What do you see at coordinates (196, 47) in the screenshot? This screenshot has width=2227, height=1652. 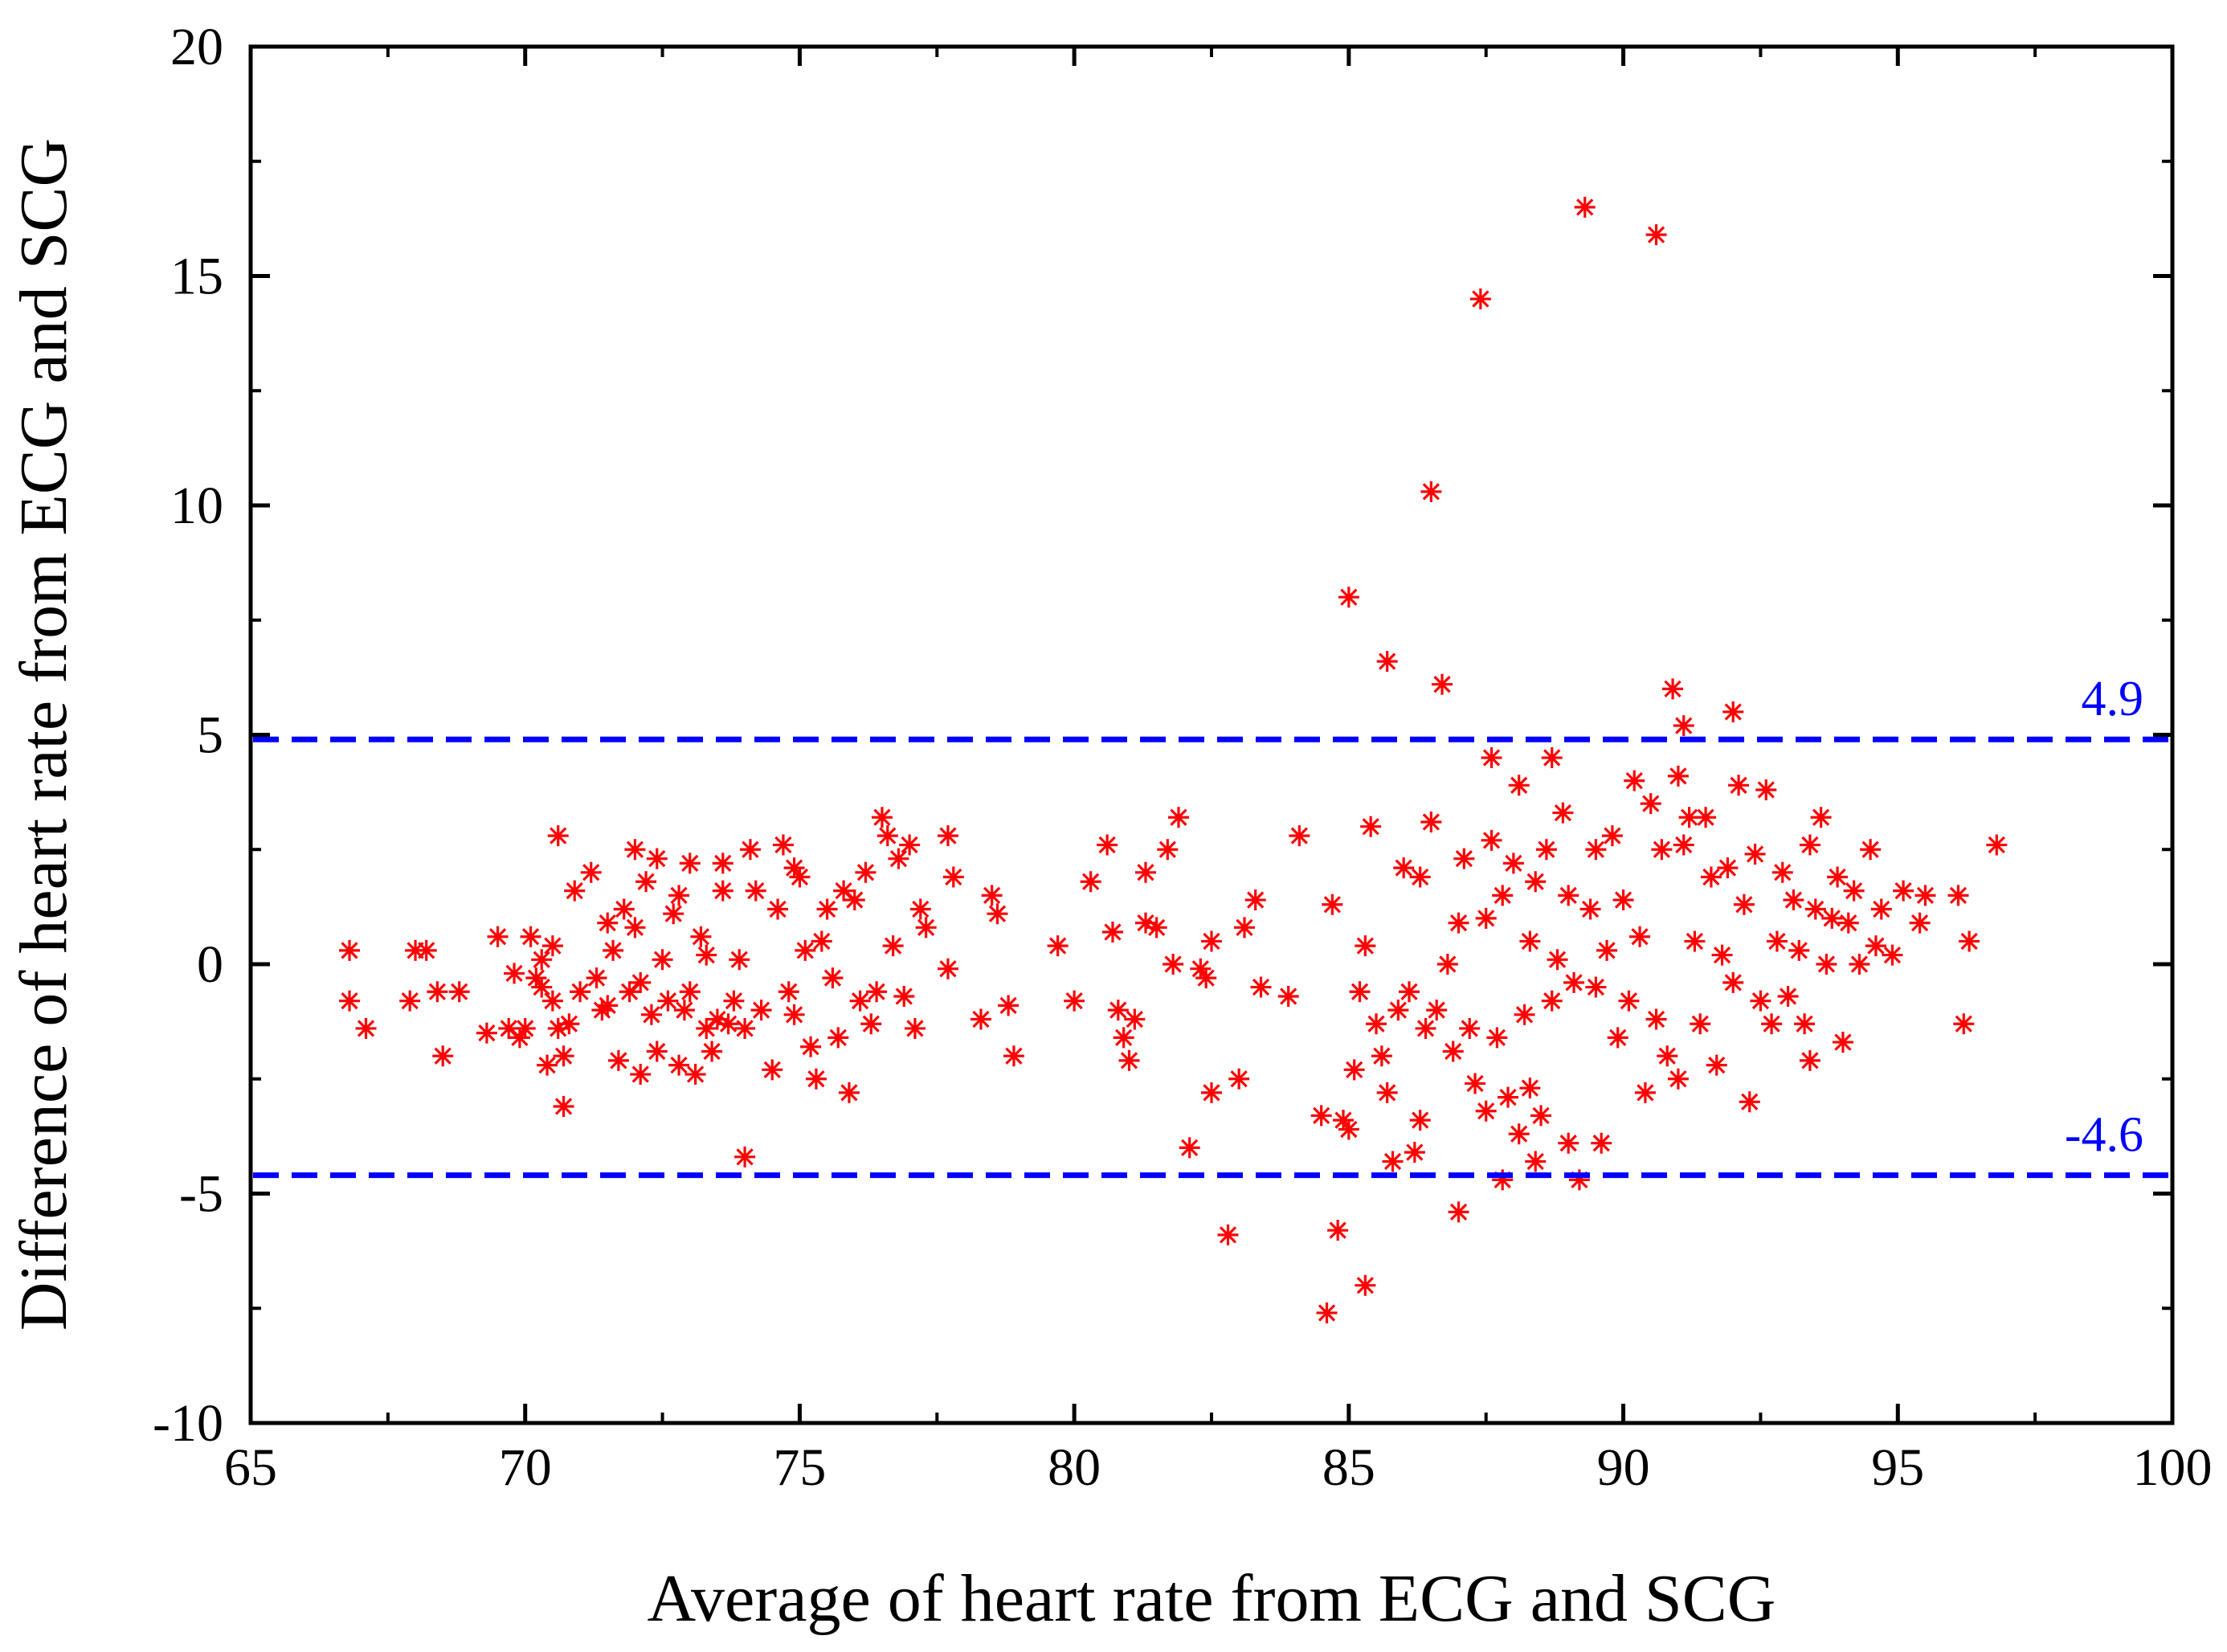 I see `y-tick-label: 20` at bounding box center [196, 47].